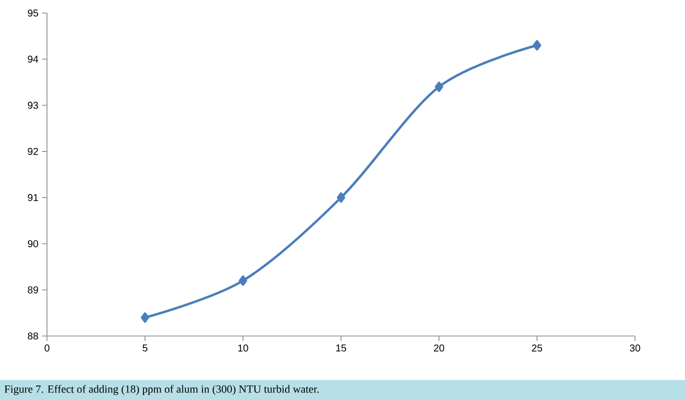 Image resolution: width=685 pixels, height=400 pixels. I want to click on y-tick-label: 93, so click(33, 105).